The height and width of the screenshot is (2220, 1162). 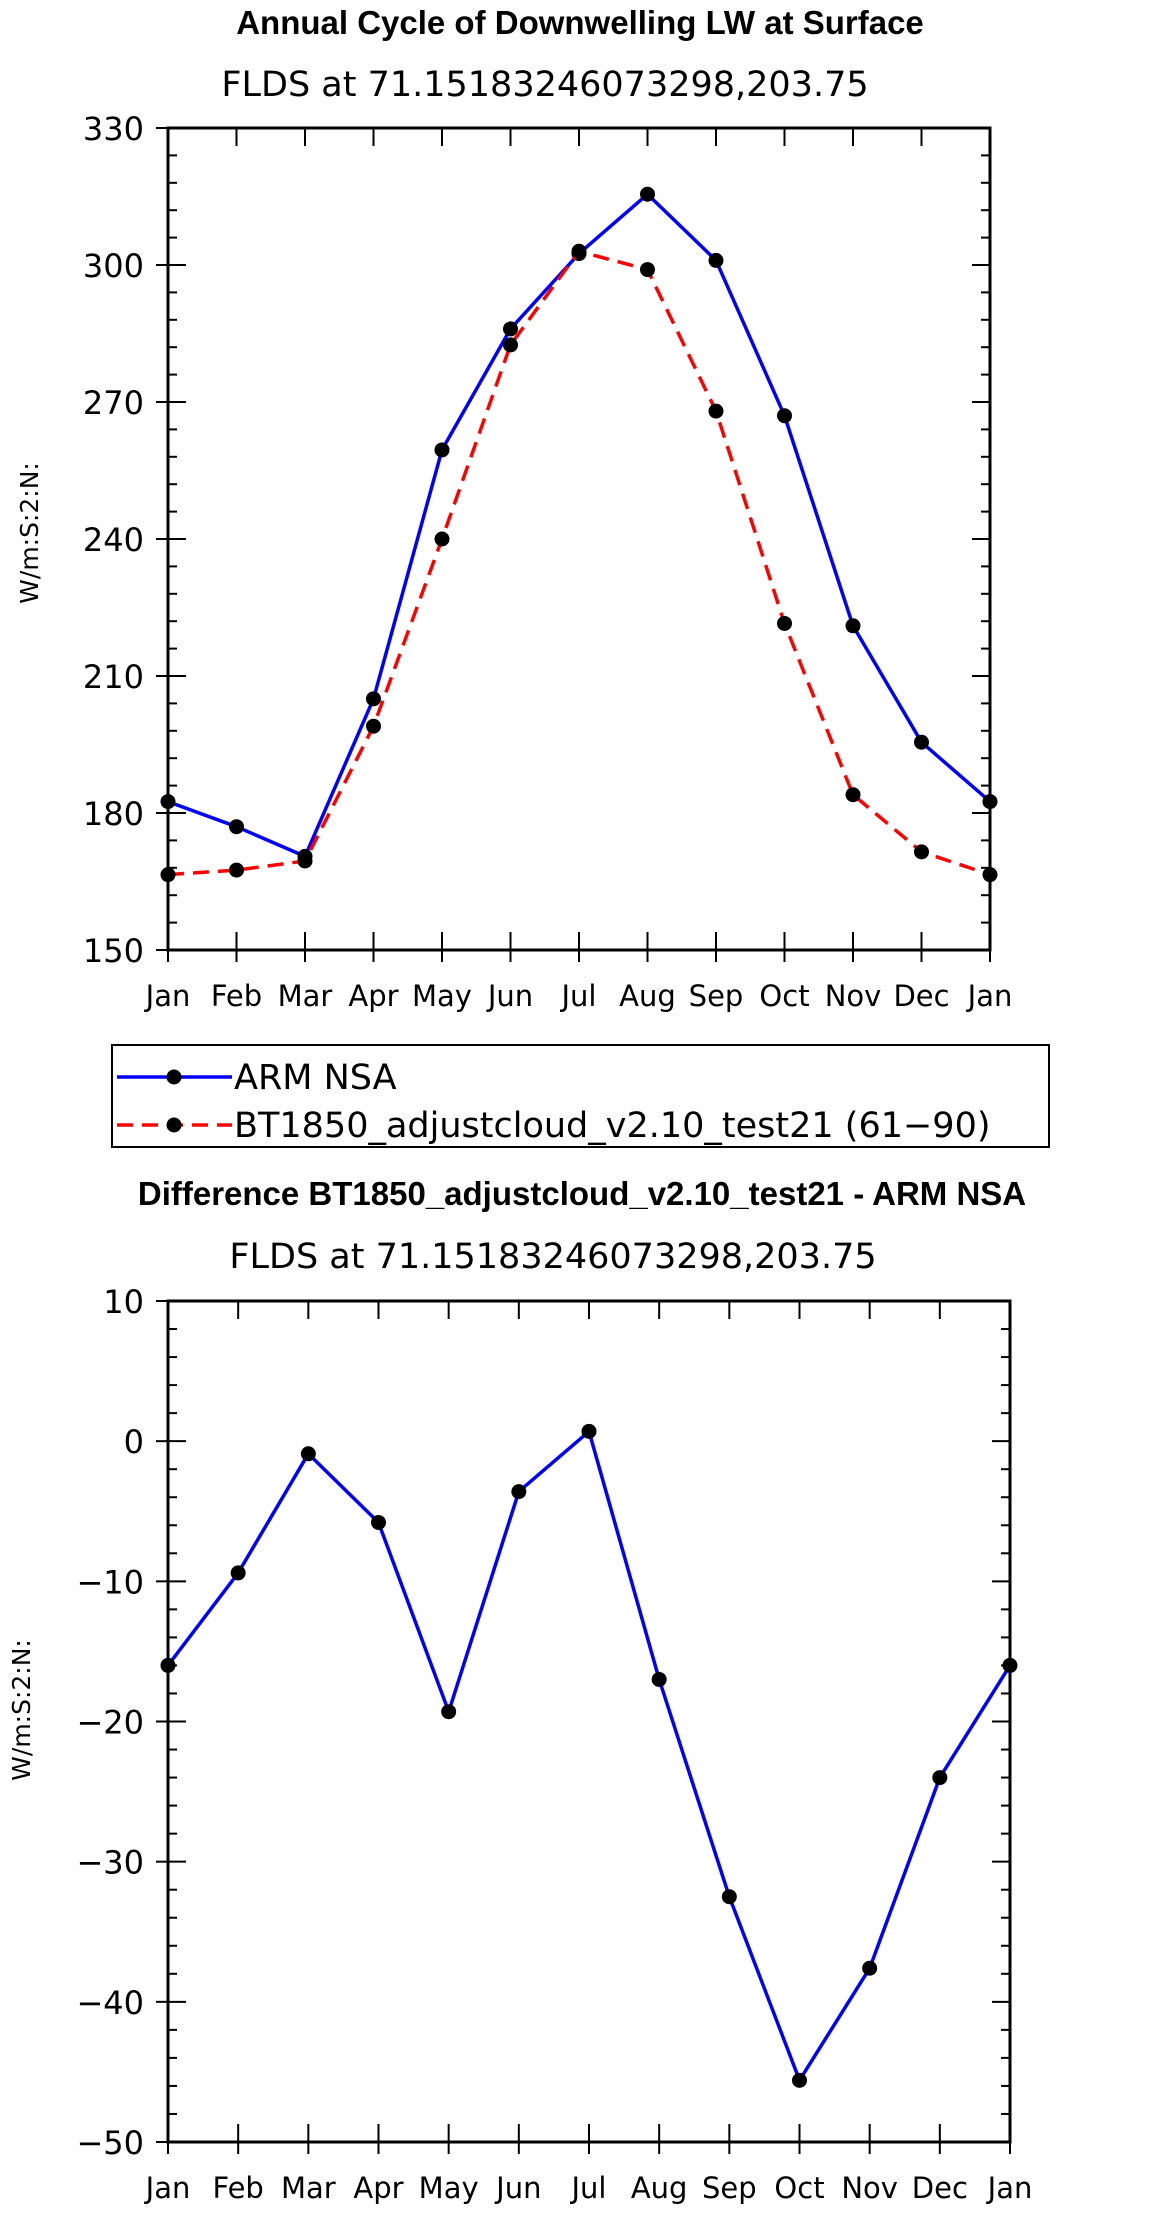 I want to click on y-tick-label: −30, so click(x=110, y=1863).